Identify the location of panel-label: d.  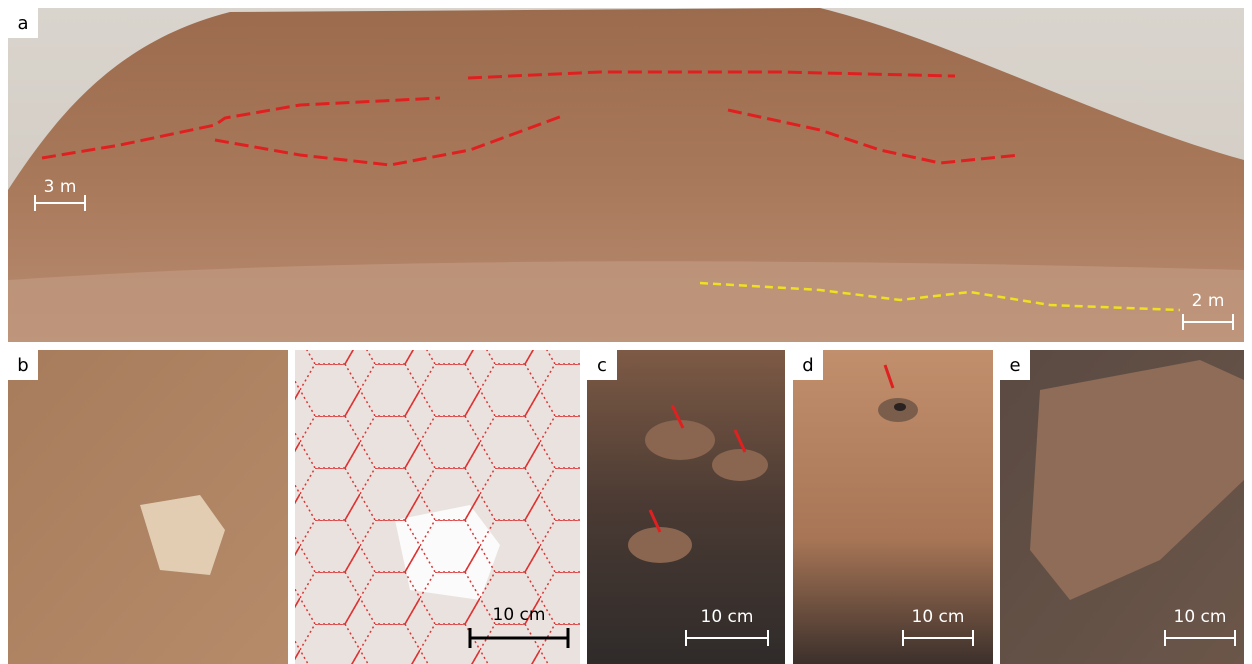
(807, 365).